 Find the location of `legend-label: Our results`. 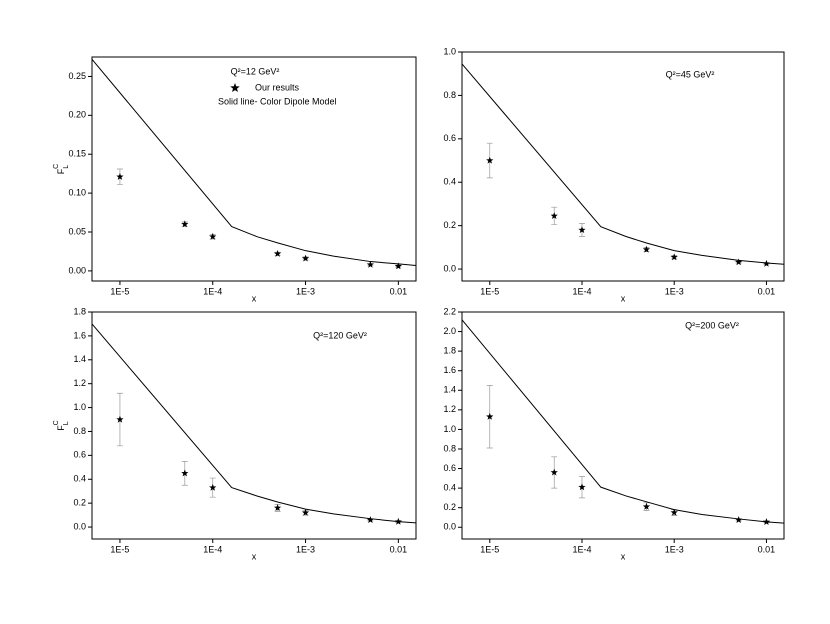

legend-label: Our results is located at coordinates (277, 87).